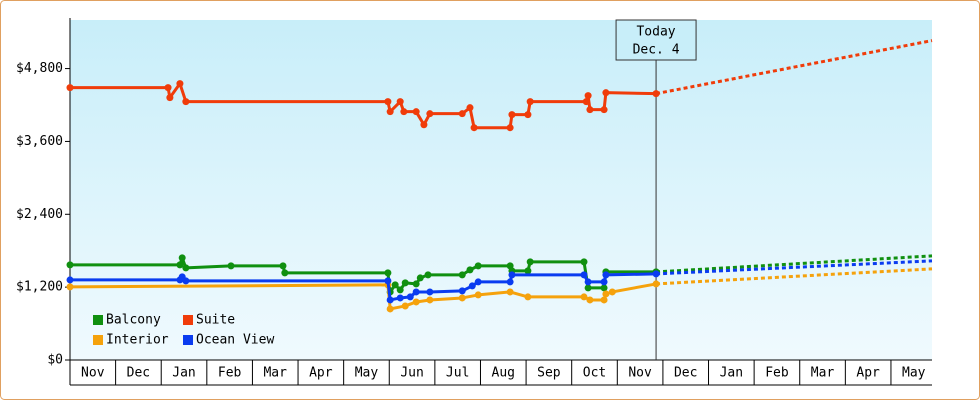 This screenshot has width=980, height=400. I want to click on forecast-line, so click(794, 67).